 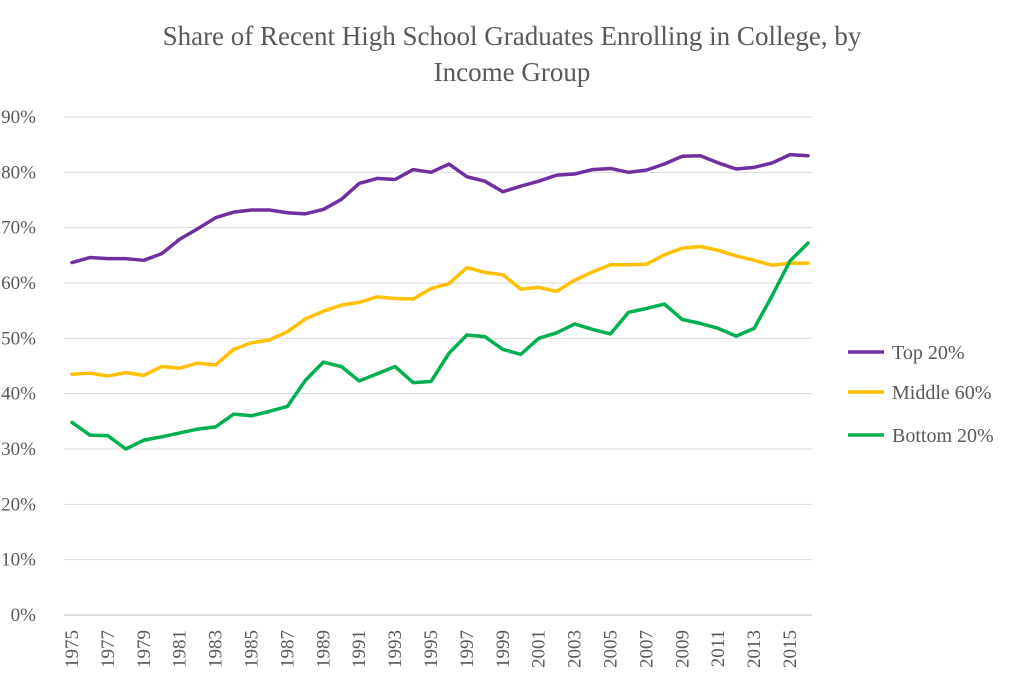 I want to click on x-tick-label: 2011, so click(x=718, y=648).